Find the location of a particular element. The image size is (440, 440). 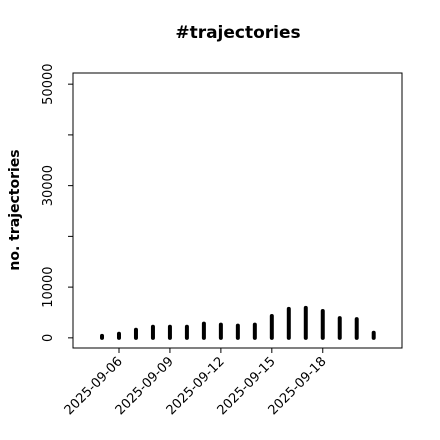

y-tick-label: 0 is located at coordinates (48, 338).